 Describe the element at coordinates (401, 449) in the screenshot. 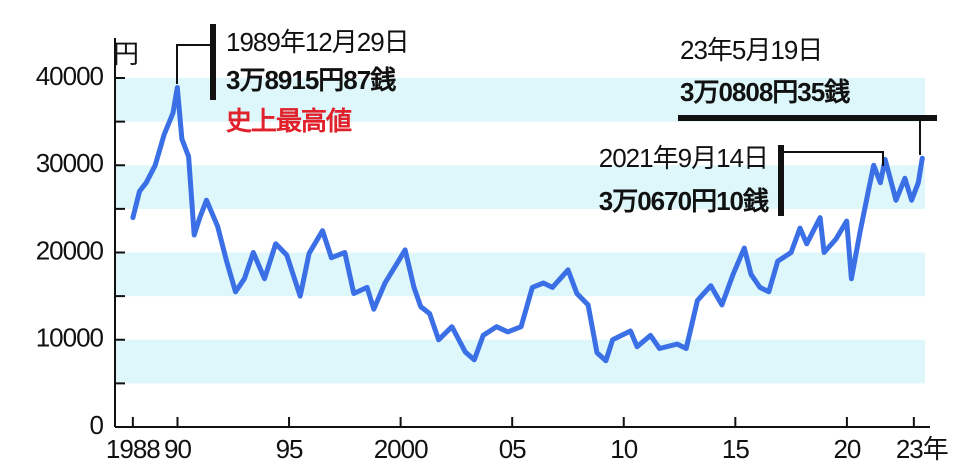

I see `x-tick-label: 2000` at that location.